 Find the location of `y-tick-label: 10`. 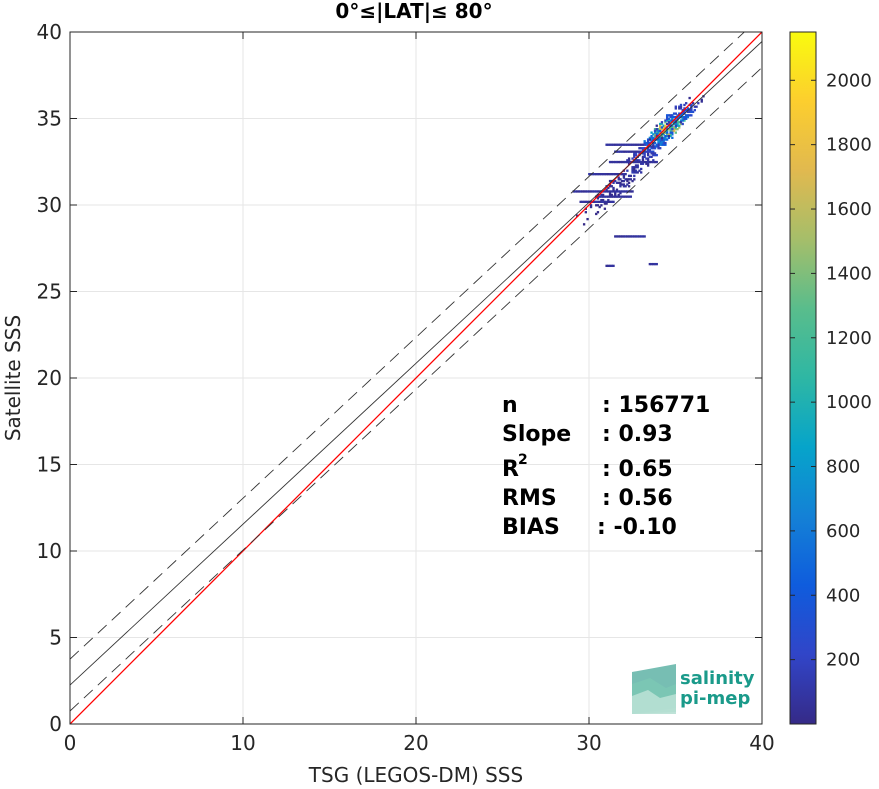

y-tick-label: 10 is located at coordinates (49, 551).